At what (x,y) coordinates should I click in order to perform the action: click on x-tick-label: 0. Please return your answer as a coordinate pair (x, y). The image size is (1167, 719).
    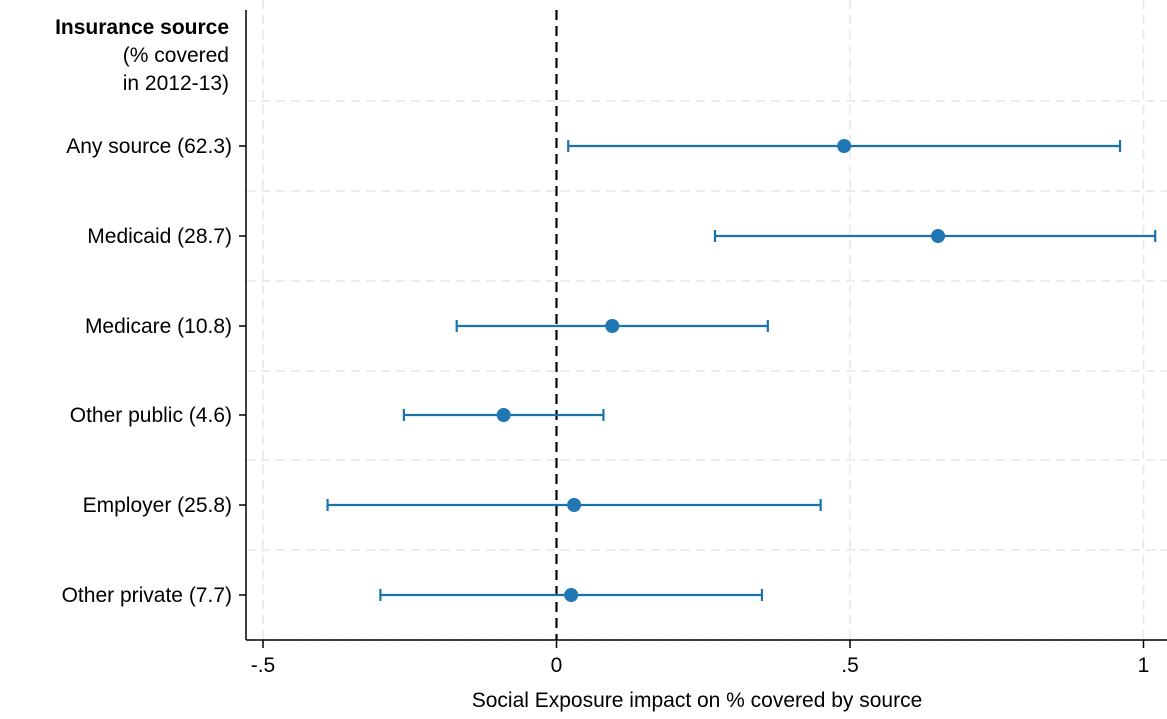
    Looking at the image, I should click on (557, 665).